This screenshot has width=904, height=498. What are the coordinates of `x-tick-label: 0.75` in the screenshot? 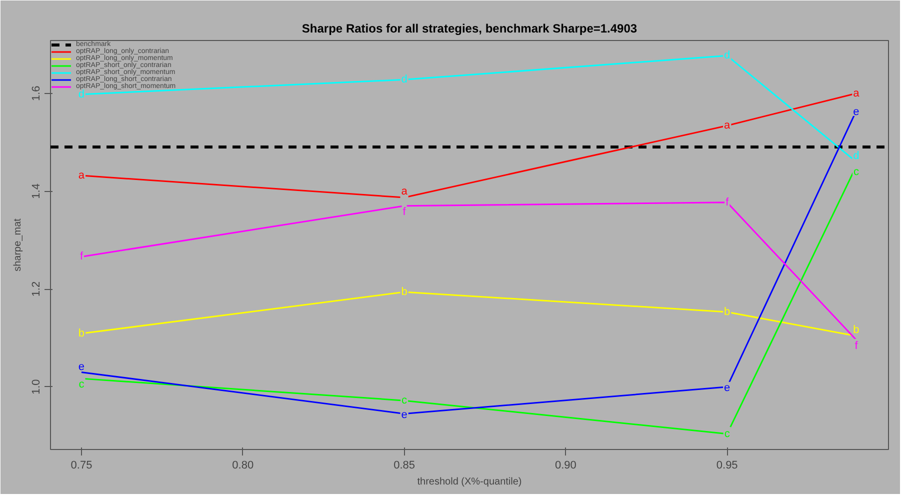 It's located at (81, 466).